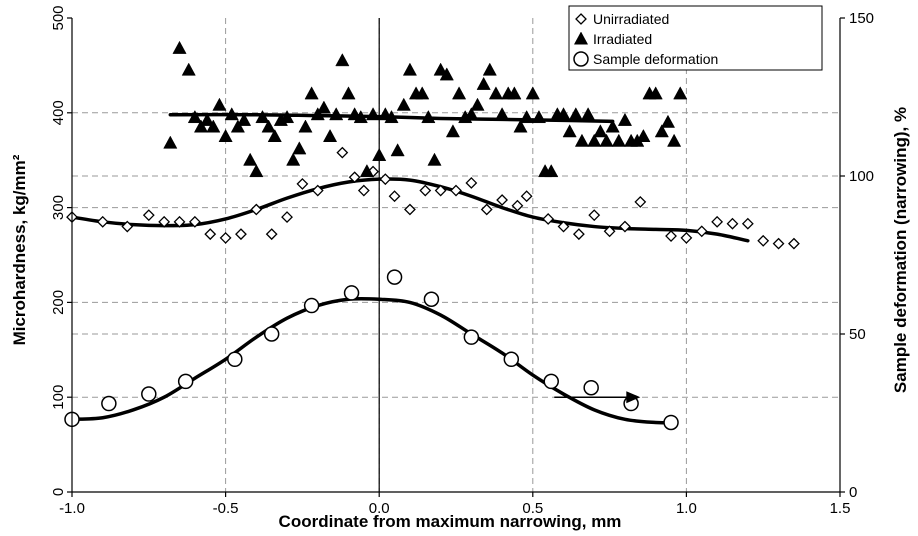 The image size is (918, 536). What do you see at coordinates (532, 508) in the screenshot?
I see `x-tick-label: 0.5` at bounding box center [532, 508].